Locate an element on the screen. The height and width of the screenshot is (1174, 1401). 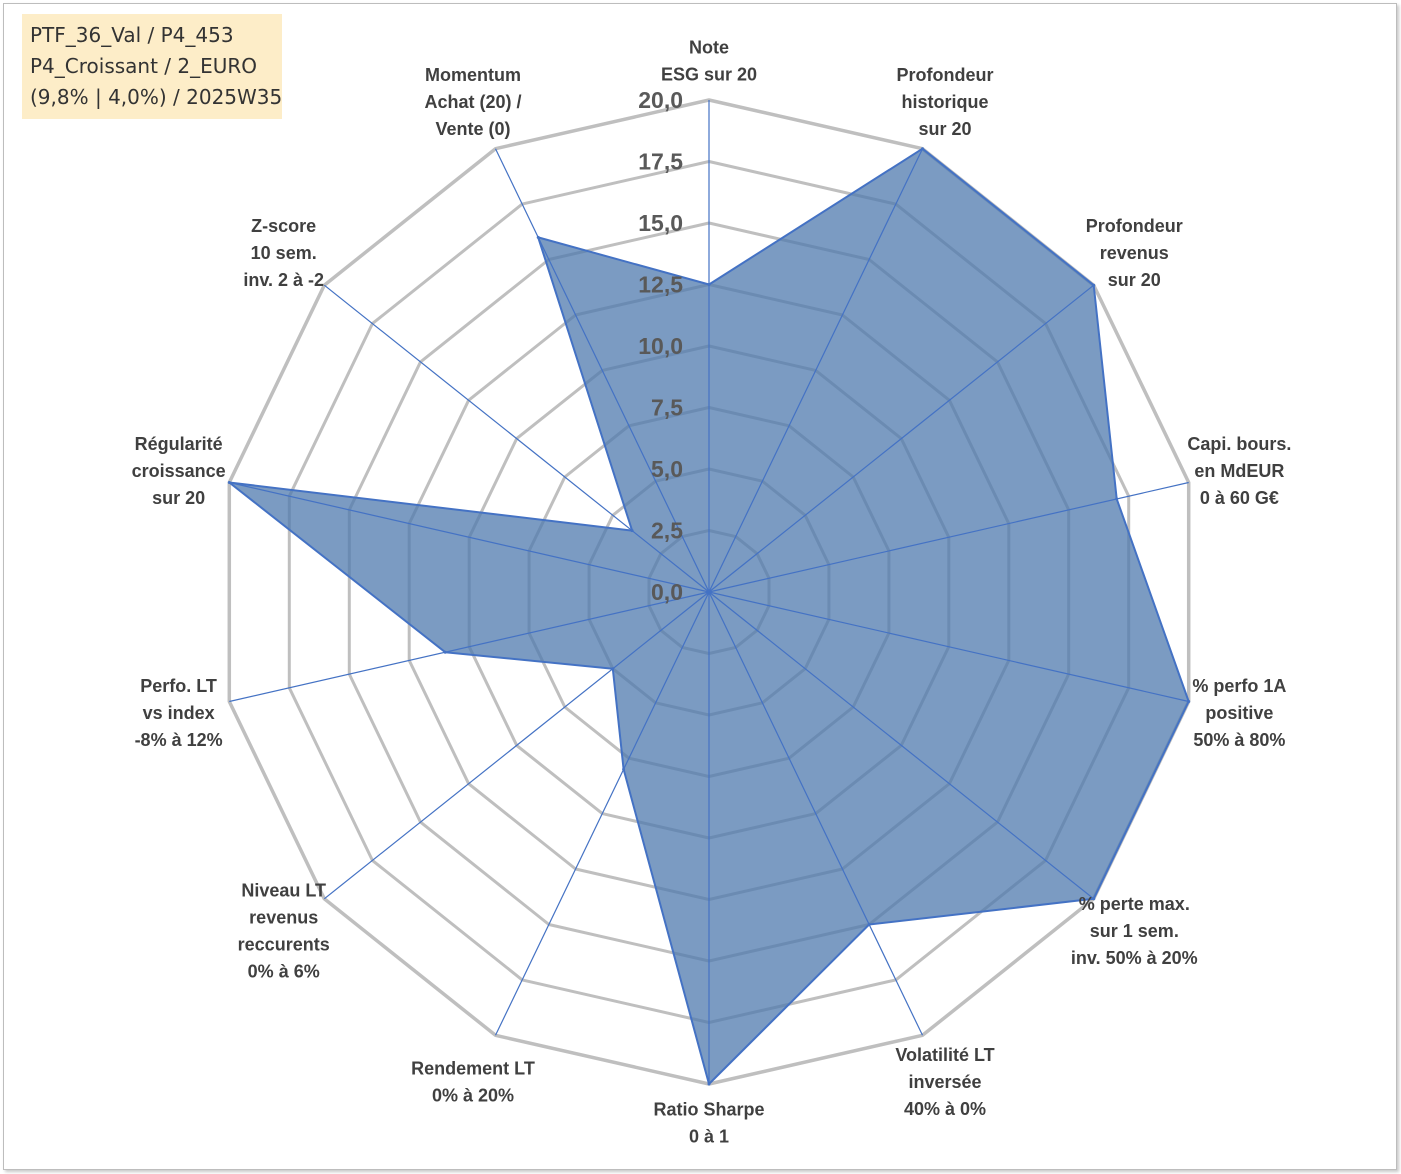
axis-label-line: Ratio Sharpe is located at coordinates (708, 1110).